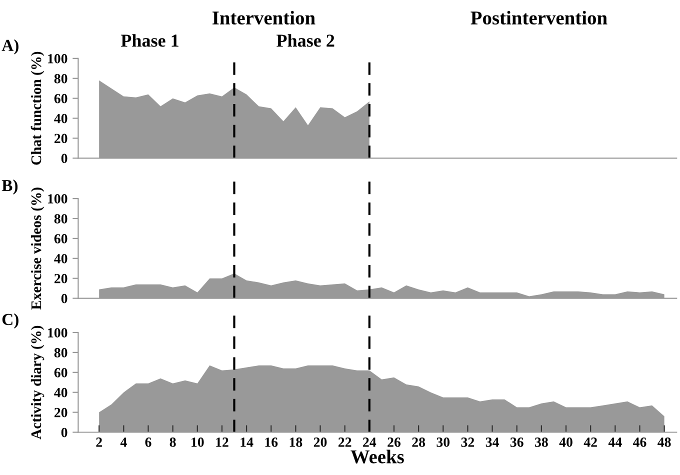  What do you see at coordinates (320, 442) in the screenshot?
I see `x-tick-label: 20` at bounding box center [320, 442].